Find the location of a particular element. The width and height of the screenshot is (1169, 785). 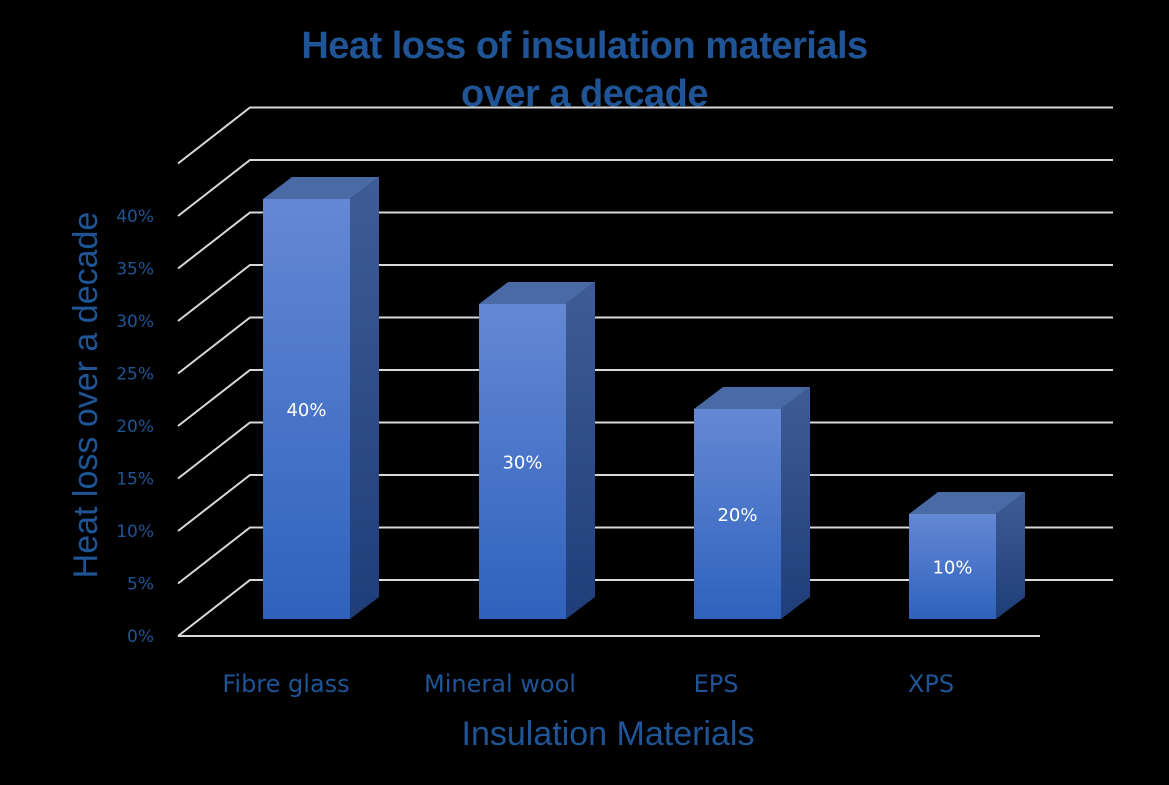

bar-eps: 20% is located at coordinates (752, 503).